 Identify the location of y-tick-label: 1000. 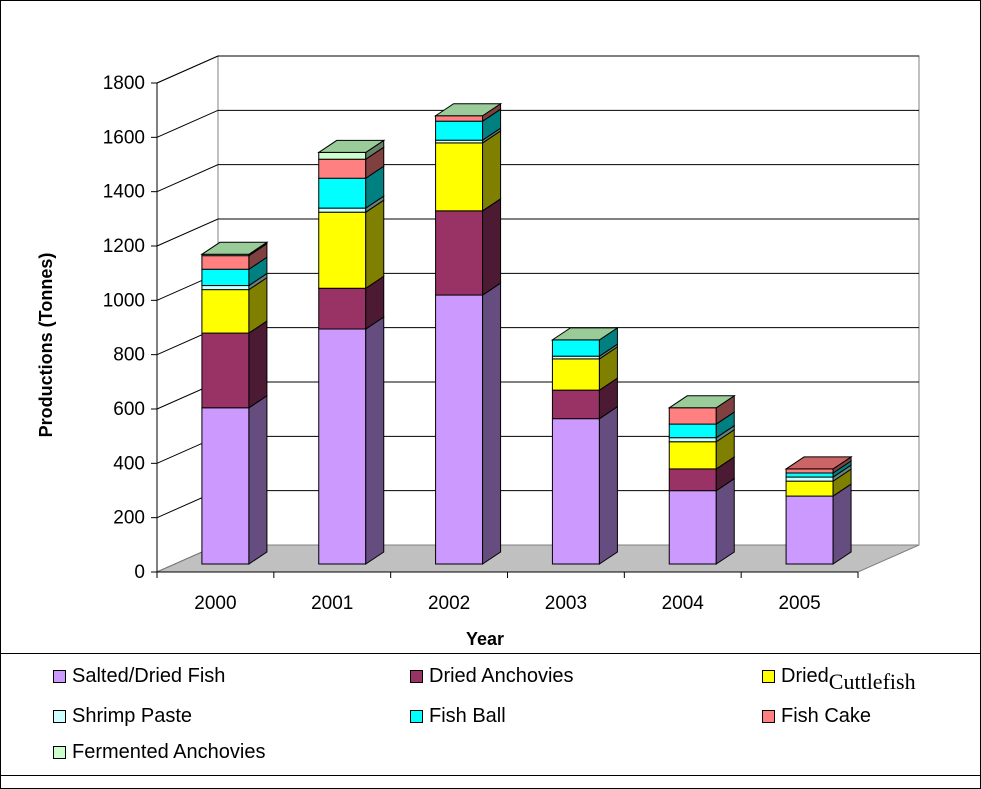
(124, 300).